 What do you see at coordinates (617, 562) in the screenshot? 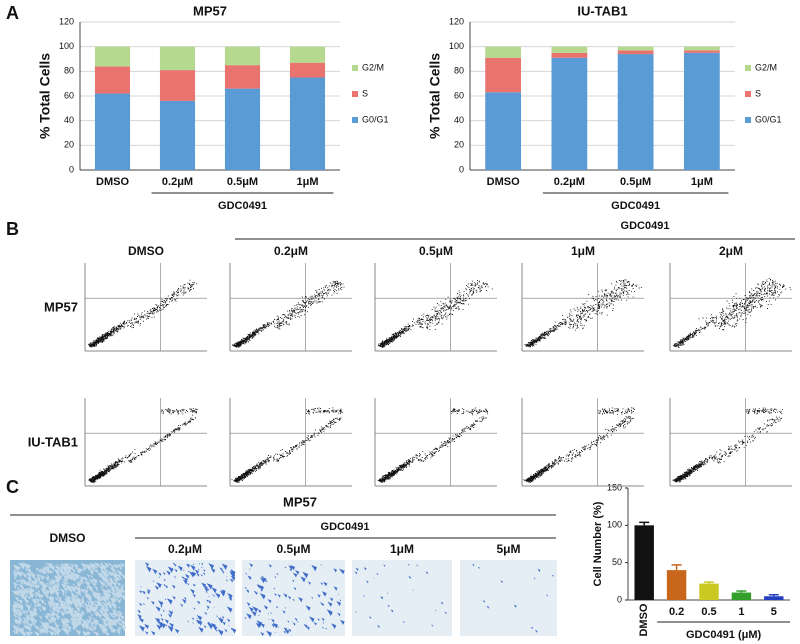
I see `y-tick-label: 50` at bounding box center [617, 562].